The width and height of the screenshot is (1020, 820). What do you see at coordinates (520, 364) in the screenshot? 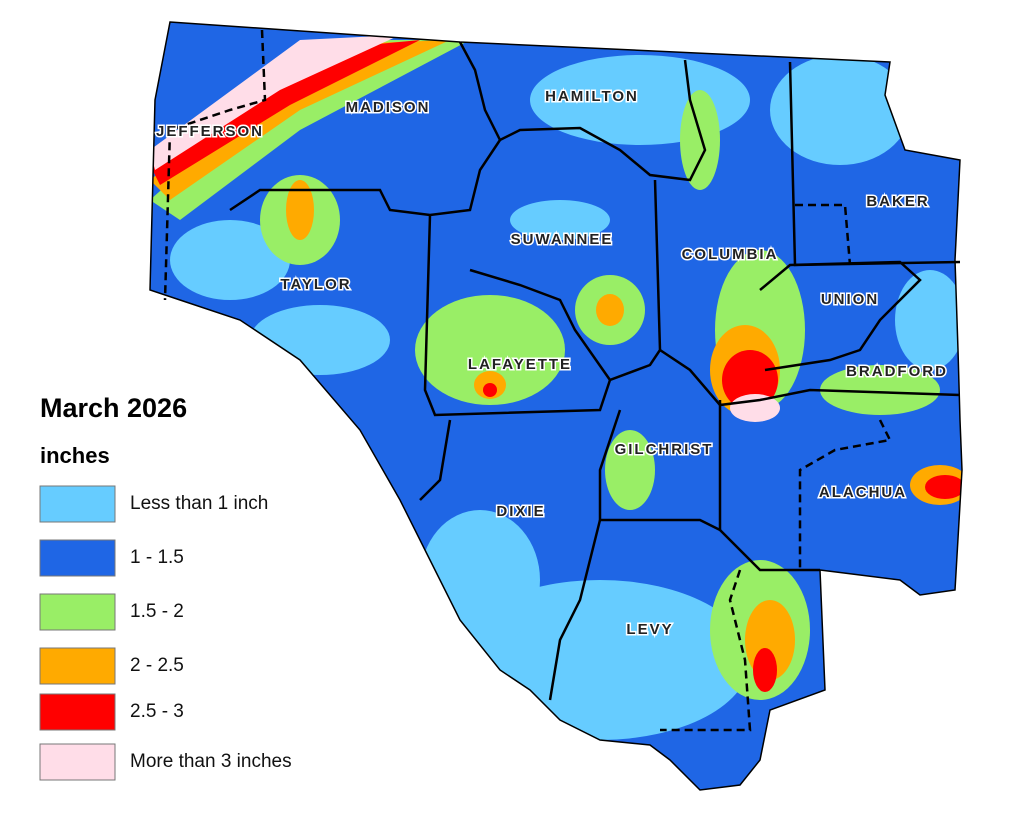
I see `county-label: LAFAYETTE` at bounding box center [520, 364].